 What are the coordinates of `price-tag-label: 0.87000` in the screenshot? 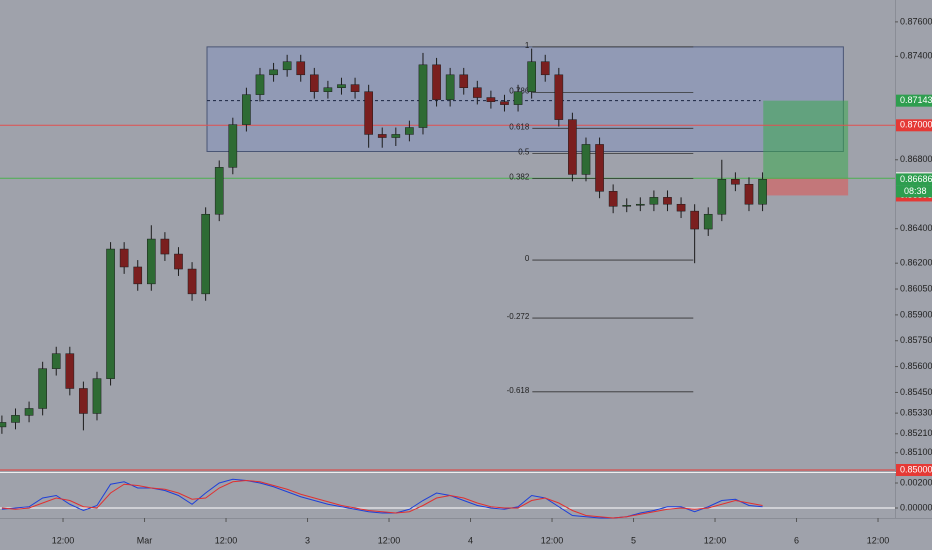 It's located at (916, 125).